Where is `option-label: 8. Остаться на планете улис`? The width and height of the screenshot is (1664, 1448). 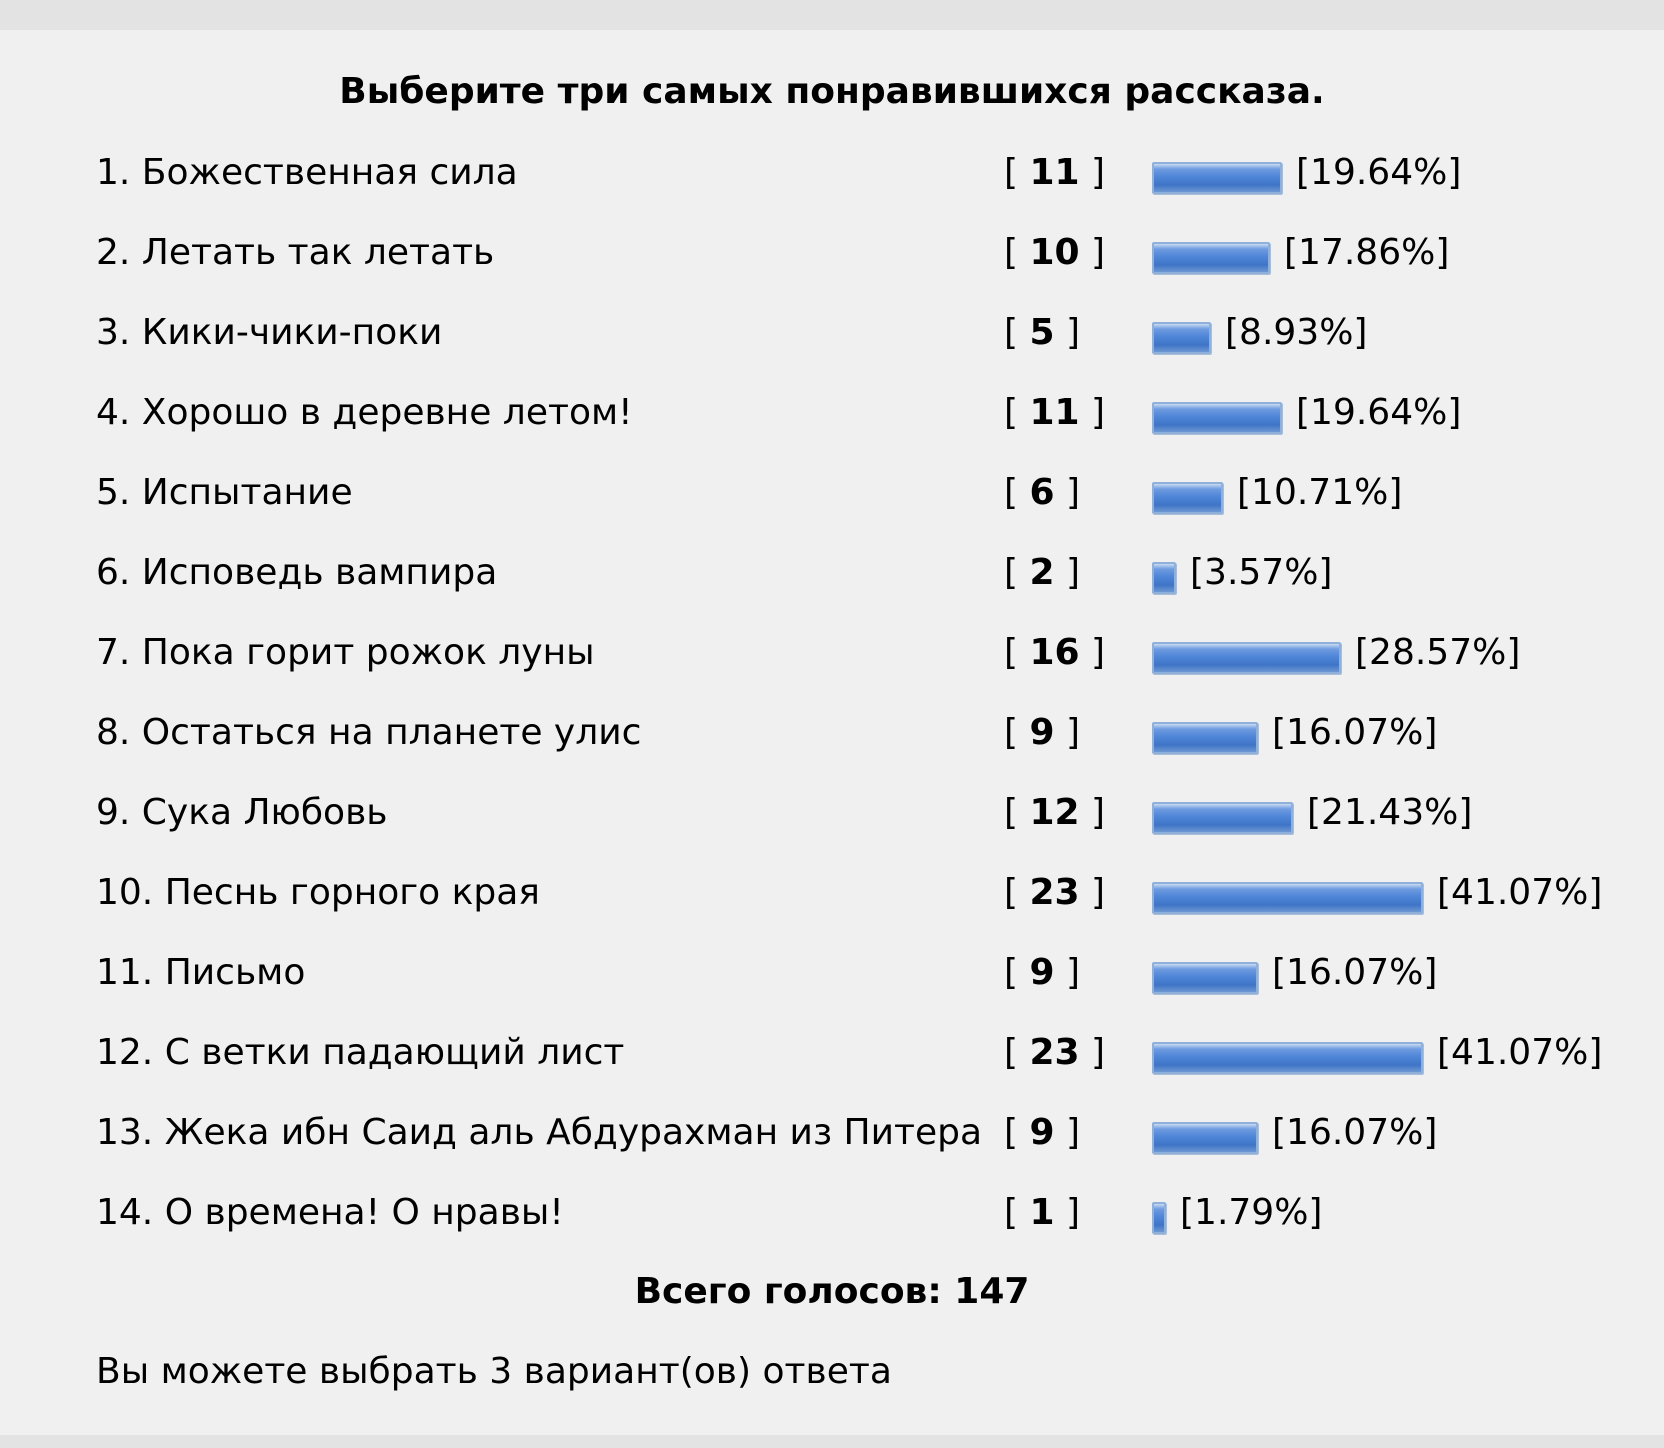 option-label: 8. Остаться на планете улис is located at coordinates (369, 732).